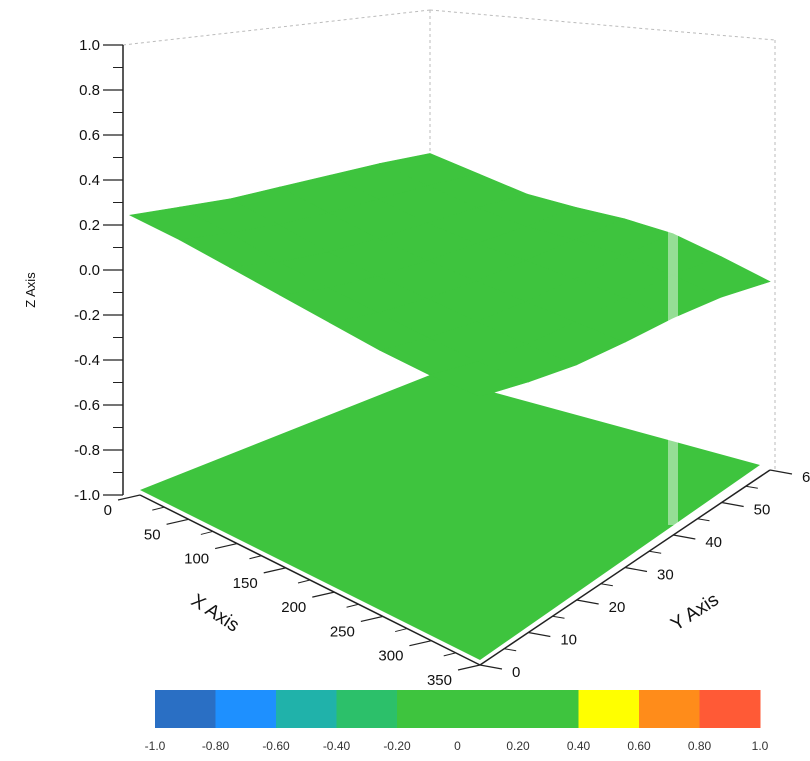 This screenshot has width=810, height=761. I want to click on z-tick-label: -0.4, so click(87, 360).